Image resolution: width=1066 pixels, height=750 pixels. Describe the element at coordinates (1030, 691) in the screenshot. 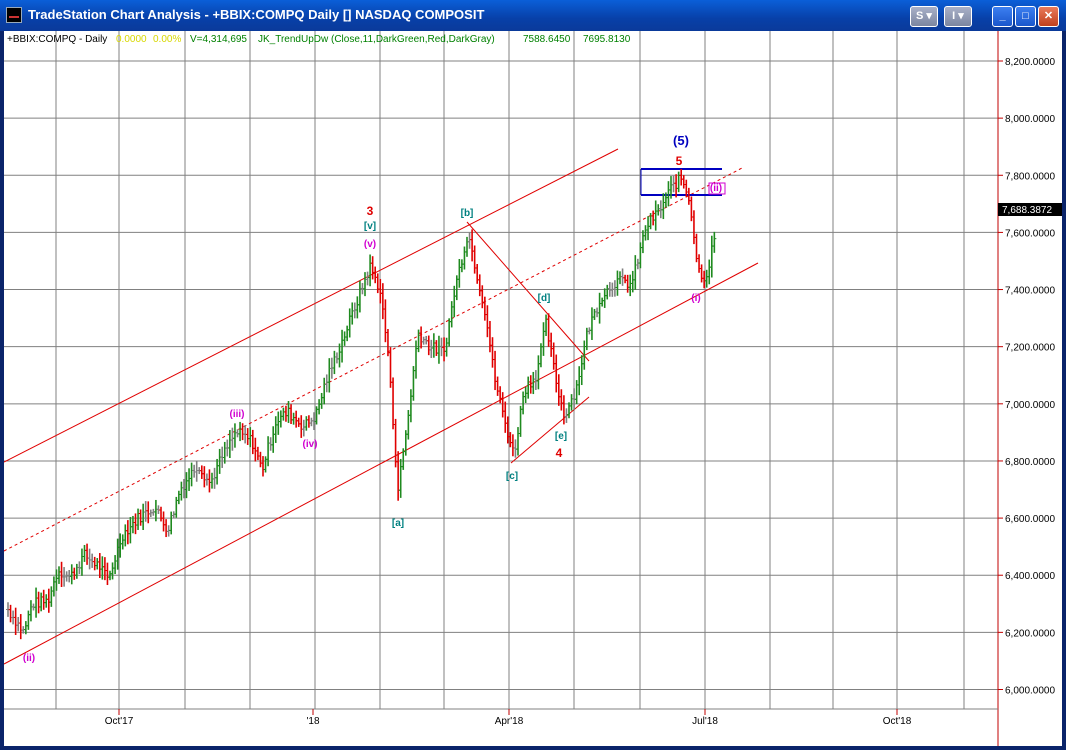

I see `price-tick-label: 6,000.0000` at that location.